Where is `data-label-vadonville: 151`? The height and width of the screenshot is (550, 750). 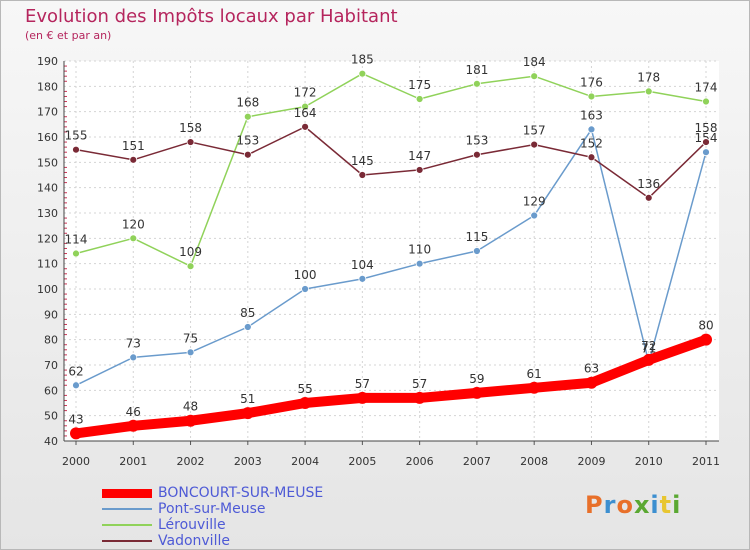 data-label-vadonville: 151 is located at coordinates (133, 146).